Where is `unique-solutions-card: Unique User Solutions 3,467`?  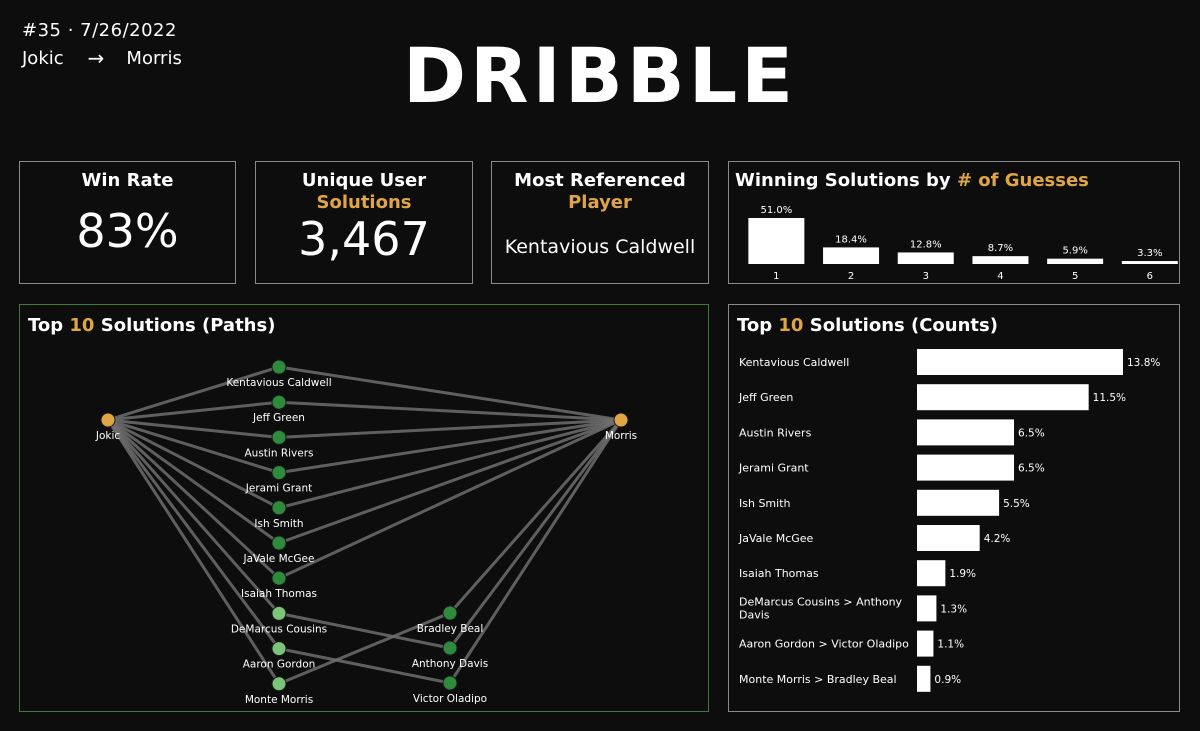
unique-solutions-card: Unique User Solutions 3,467 is located at coordinates (364, 222).